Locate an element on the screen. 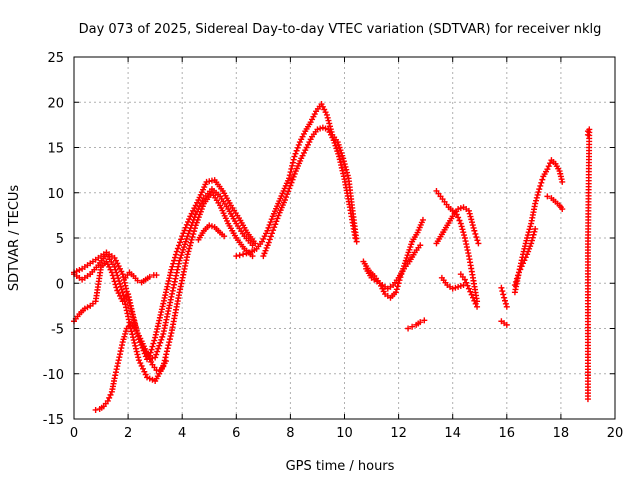  x-tick-label: 20 is located at coordinates (615, 433).